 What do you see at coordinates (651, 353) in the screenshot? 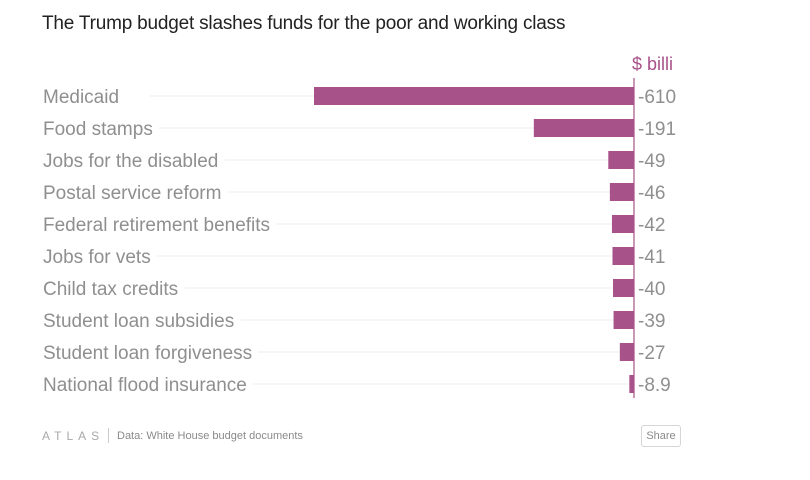
I see `value-label: -27` at bounding box center [651, 353].